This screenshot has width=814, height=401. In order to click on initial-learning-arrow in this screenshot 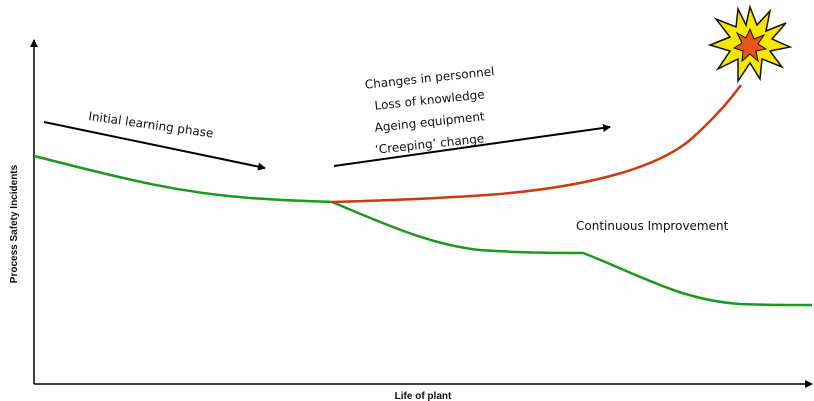, I will do `click(154, 146)`.